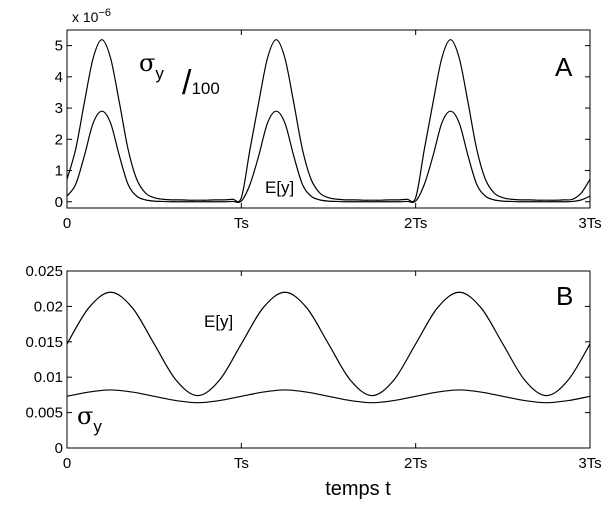 This screenshot has width=605, height=507. I want to click on panel-a-y-tick-label: 5, so click(59, 46).